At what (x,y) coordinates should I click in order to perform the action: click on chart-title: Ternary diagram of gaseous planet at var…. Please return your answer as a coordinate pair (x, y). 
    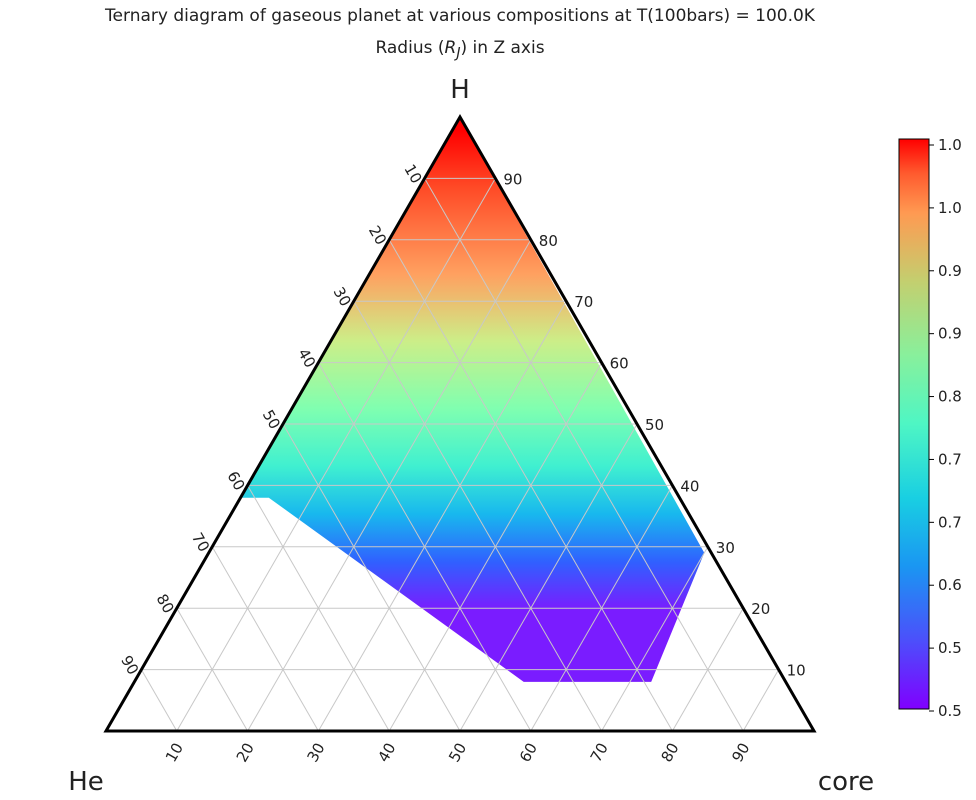
    Looking at the image, I should click on (460, 16).